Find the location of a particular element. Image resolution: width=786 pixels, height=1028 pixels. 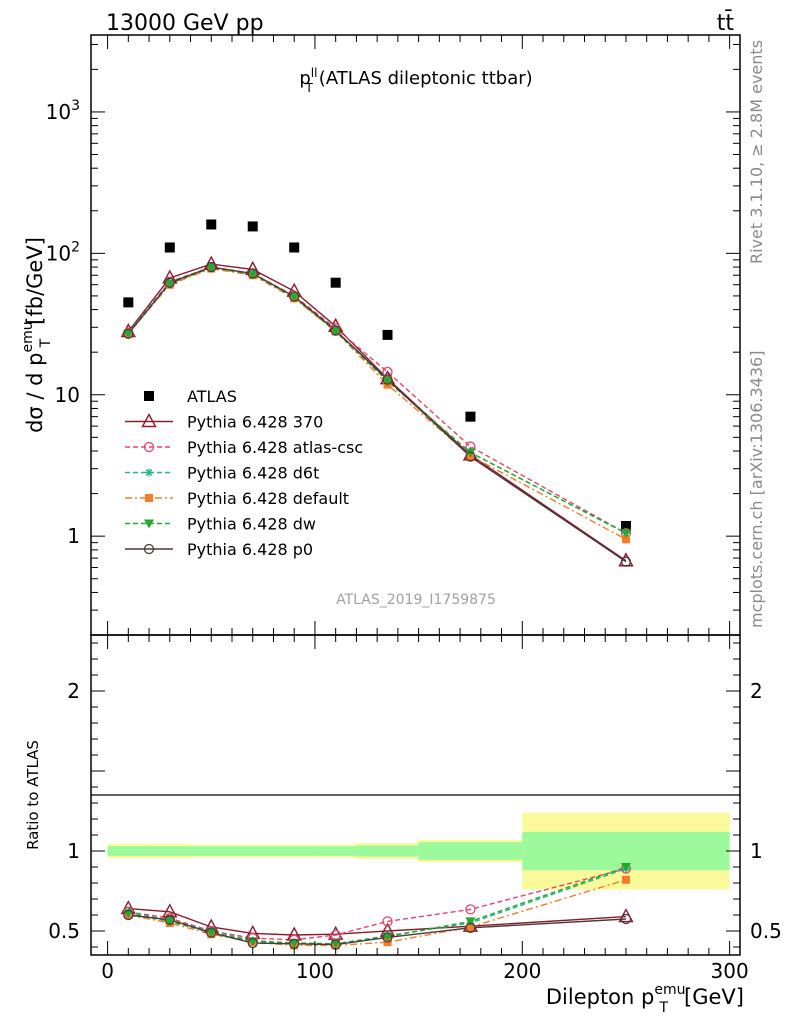

main-y-tick-label: 10² is located at coordinates (63, 252).